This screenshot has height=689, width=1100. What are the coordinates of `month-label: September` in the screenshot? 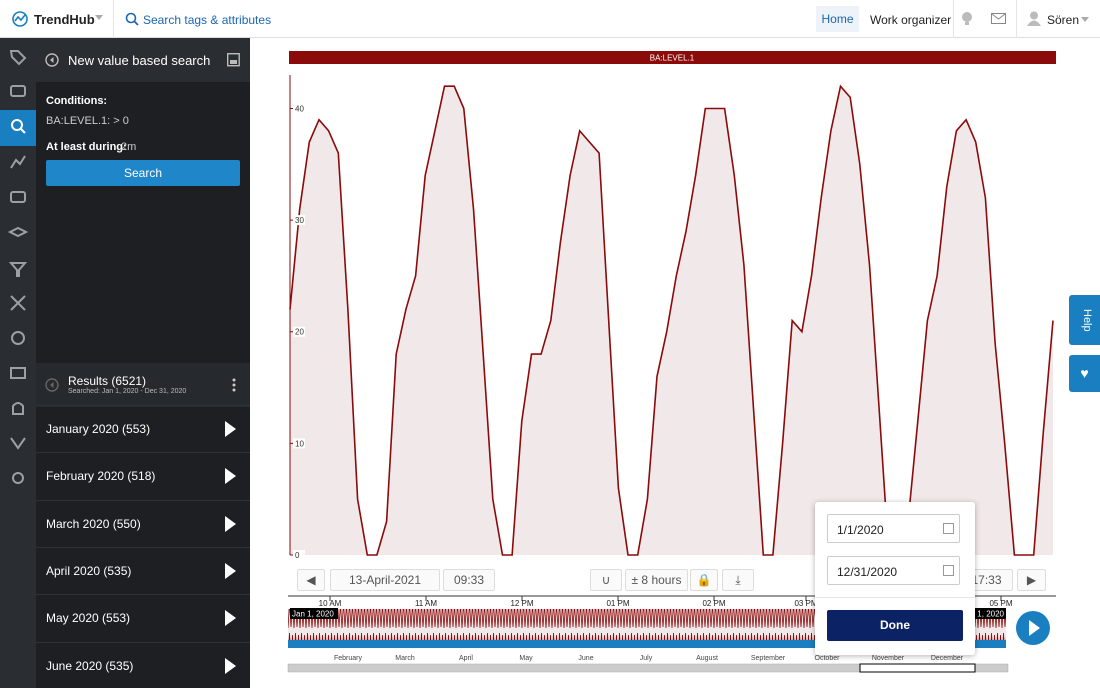 It's located at (768, 658).